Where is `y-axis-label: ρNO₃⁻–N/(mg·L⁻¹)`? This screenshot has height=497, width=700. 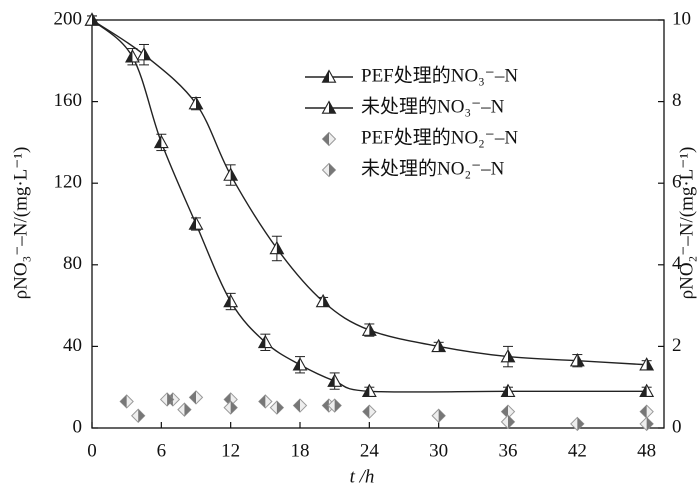
y-axis-label: ρNO₃⁻–N/(mg·L⁻¹) is located at coordinates (20, 223).